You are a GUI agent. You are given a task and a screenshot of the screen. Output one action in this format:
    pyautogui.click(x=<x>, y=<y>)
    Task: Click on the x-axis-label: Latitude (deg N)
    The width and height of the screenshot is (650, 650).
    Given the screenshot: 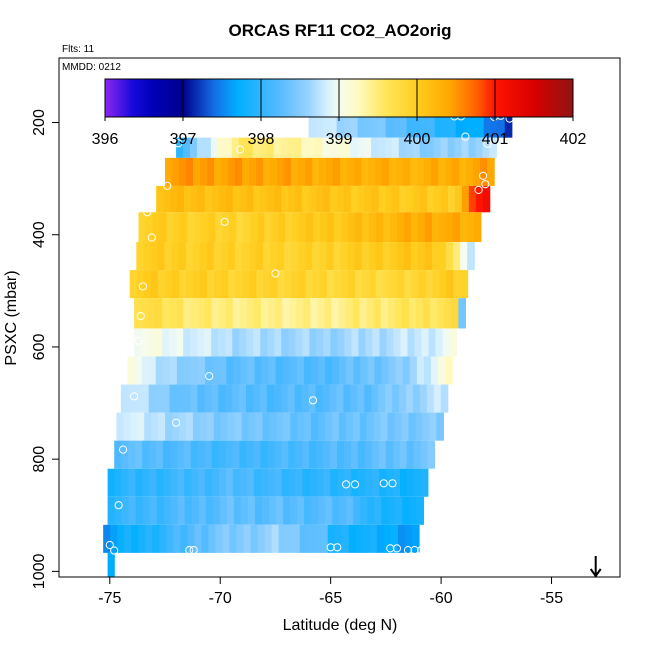 What is the action you would take?
    pyautogui.click(x=340, y=625)
    